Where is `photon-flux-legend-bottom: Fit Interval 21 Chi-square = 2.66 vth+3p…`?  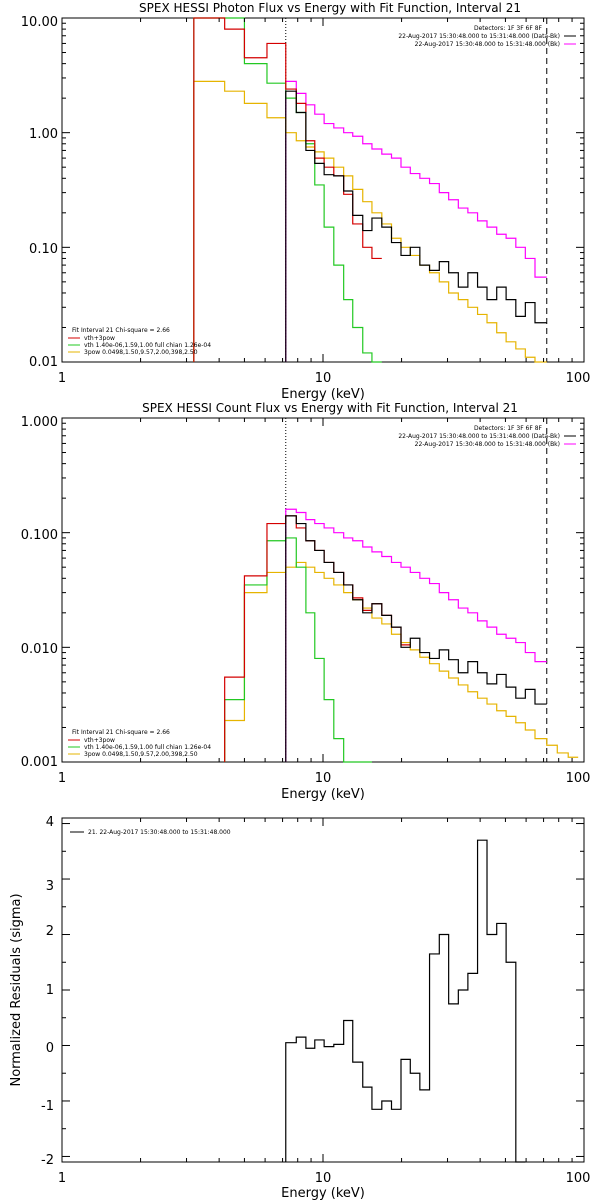 photon-flux-legend-bottom: Fit Interval 21 Chi-square = 2.66 vth+3p… is located at coordinates (139, 341).